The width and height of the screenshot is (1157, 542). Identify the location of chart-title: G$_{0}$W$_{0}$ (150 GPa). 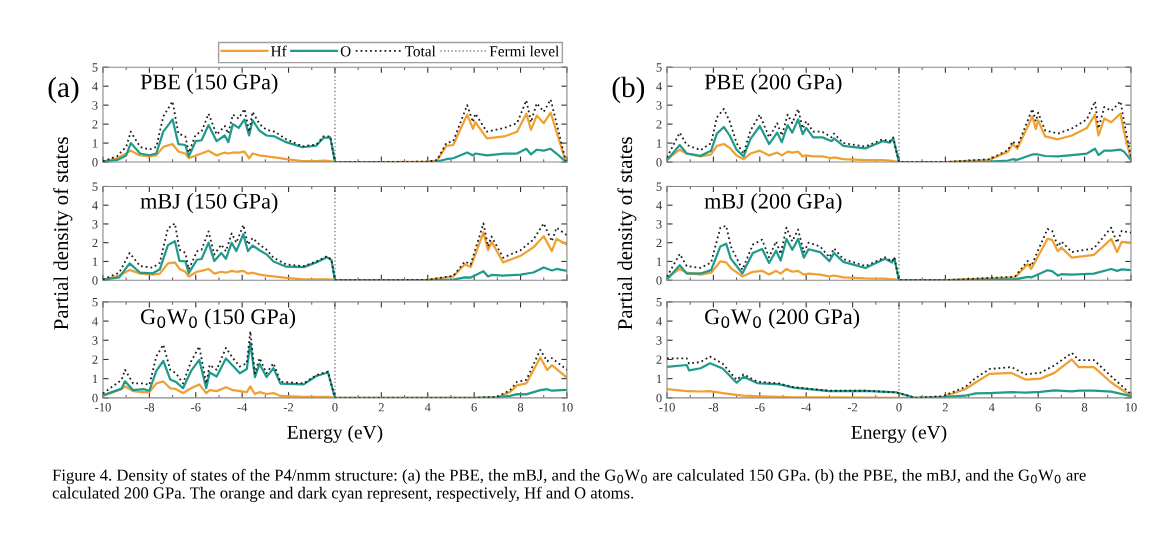
(218, 318).